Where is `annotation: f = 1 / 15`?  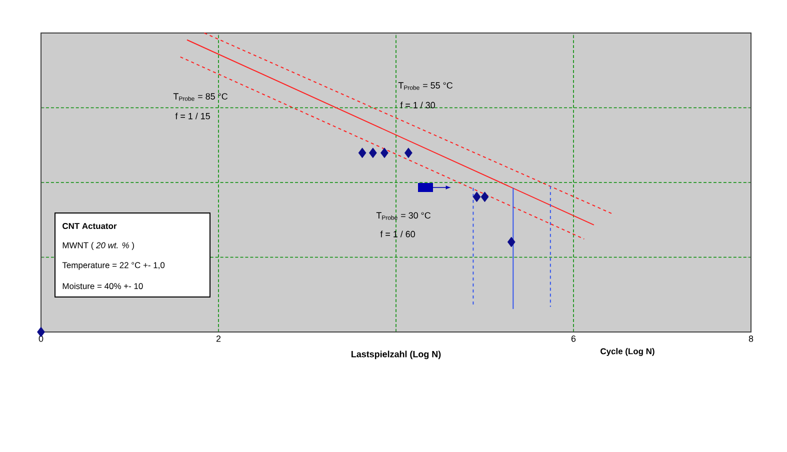
annotation: f = 1 / 15 is located at coordinates (192, 116).